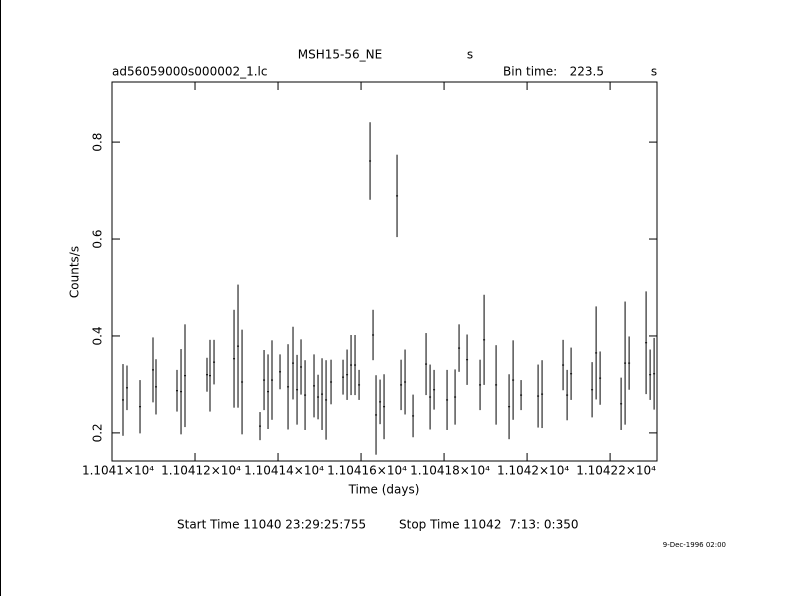 This screenshot has height=596, width=790. I want to click on x-tick-label: 1.1042×10⁴, so click(533, 471).